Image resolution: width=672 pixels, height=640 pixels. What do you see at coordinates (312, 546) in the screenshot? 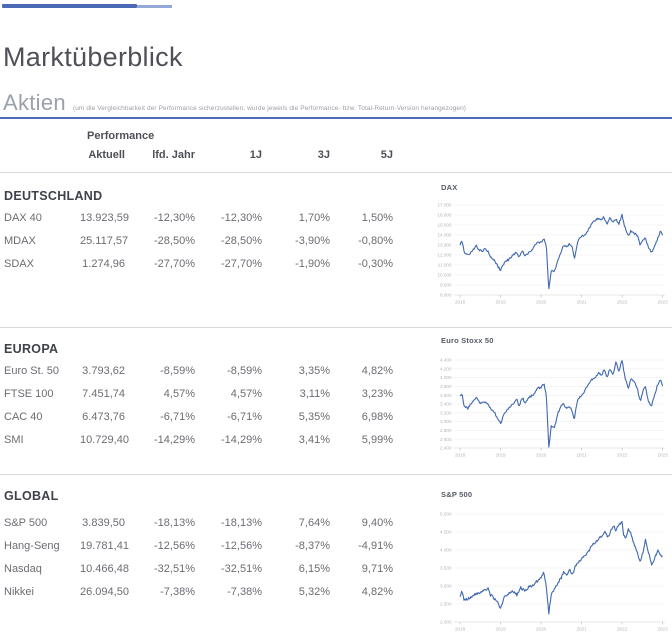
I see `cell-value: -8,37%` at bounding box center [312, 546].